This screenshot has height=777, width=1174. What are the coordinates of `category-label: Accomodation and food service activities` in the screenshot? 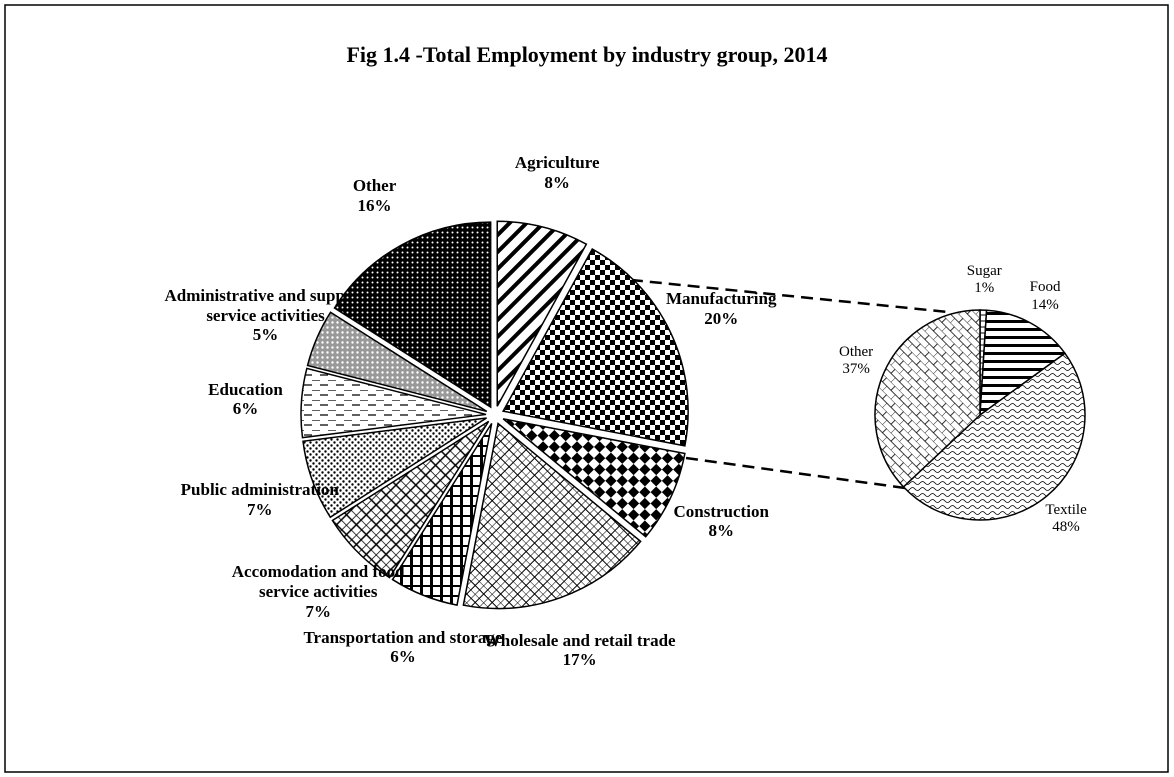 It's located at (318, 581).